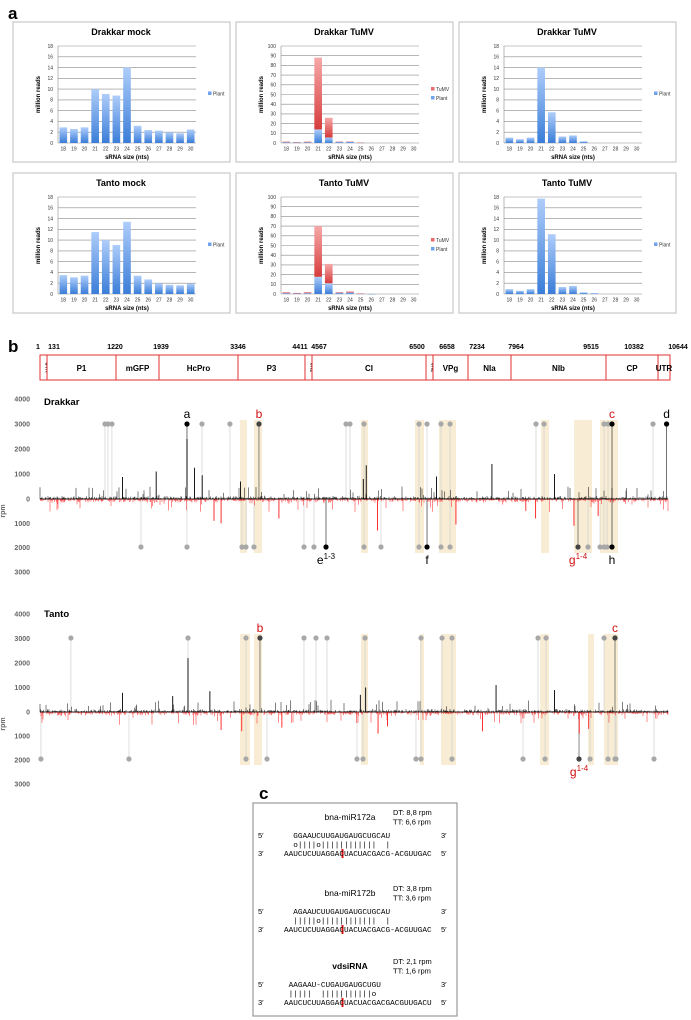 This screenshot has height=1020, width=691. I want to click on small-rna-name: bna-miR172b, so click(349, 893).